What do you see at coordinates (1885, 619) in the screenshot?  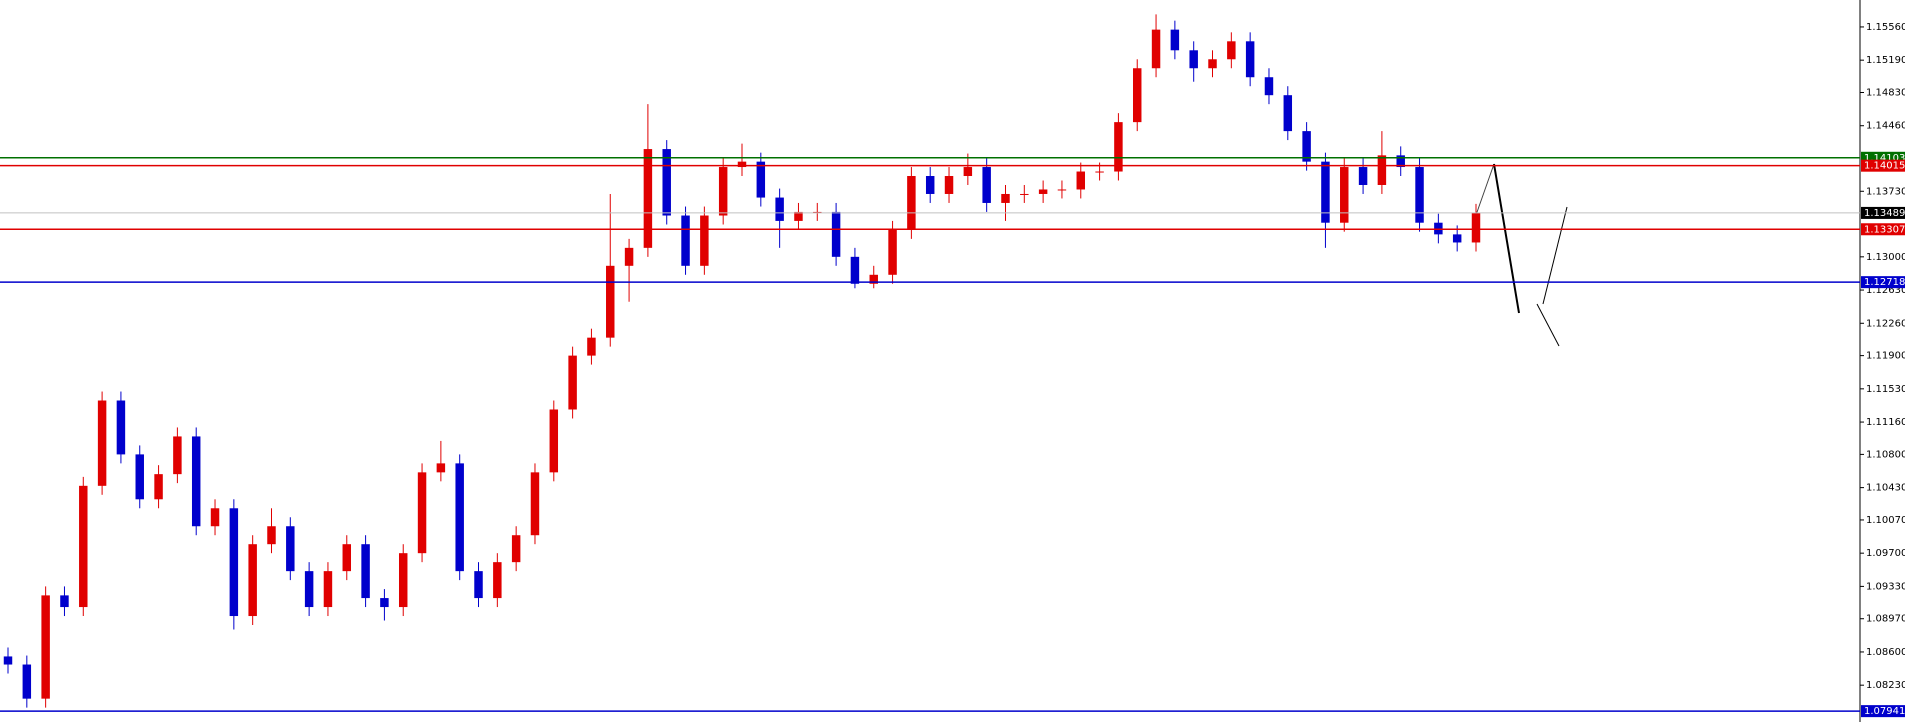 I see `y-tick-label: 1.08970` at bounding box center [1885, 619].